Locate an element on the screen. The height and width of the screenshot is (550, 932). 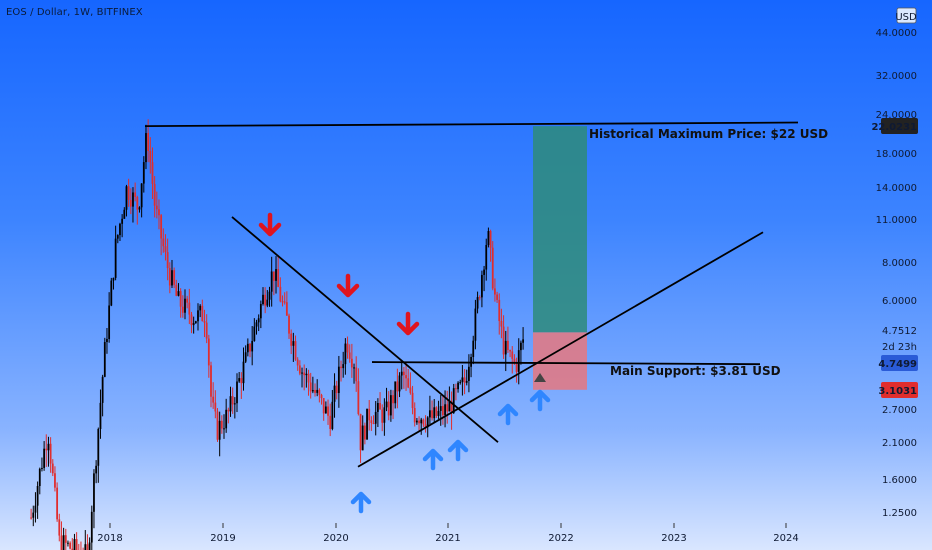
y-tick-label: 2.1000 is located at coordinates (899, 443).